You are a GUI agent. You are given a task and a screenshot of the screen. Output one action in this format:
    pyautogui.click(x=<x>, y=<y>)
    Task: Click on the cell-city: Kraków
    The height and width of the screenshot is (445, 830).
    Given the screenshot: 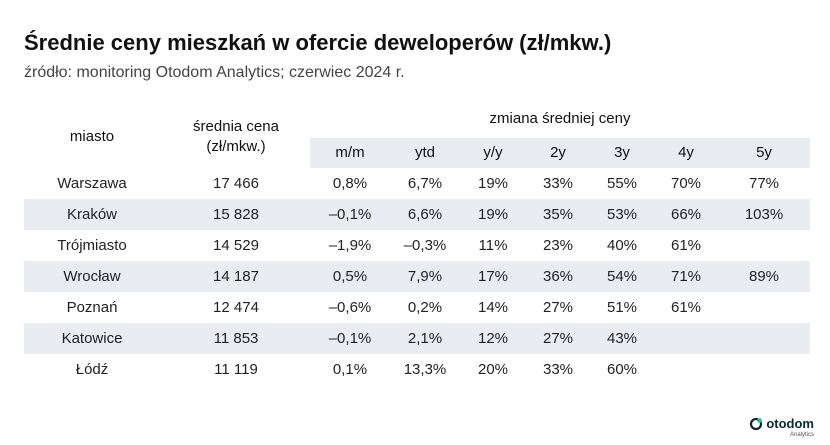 What is the action you would take?
    pyautogui.click(x=92, y=214)
    